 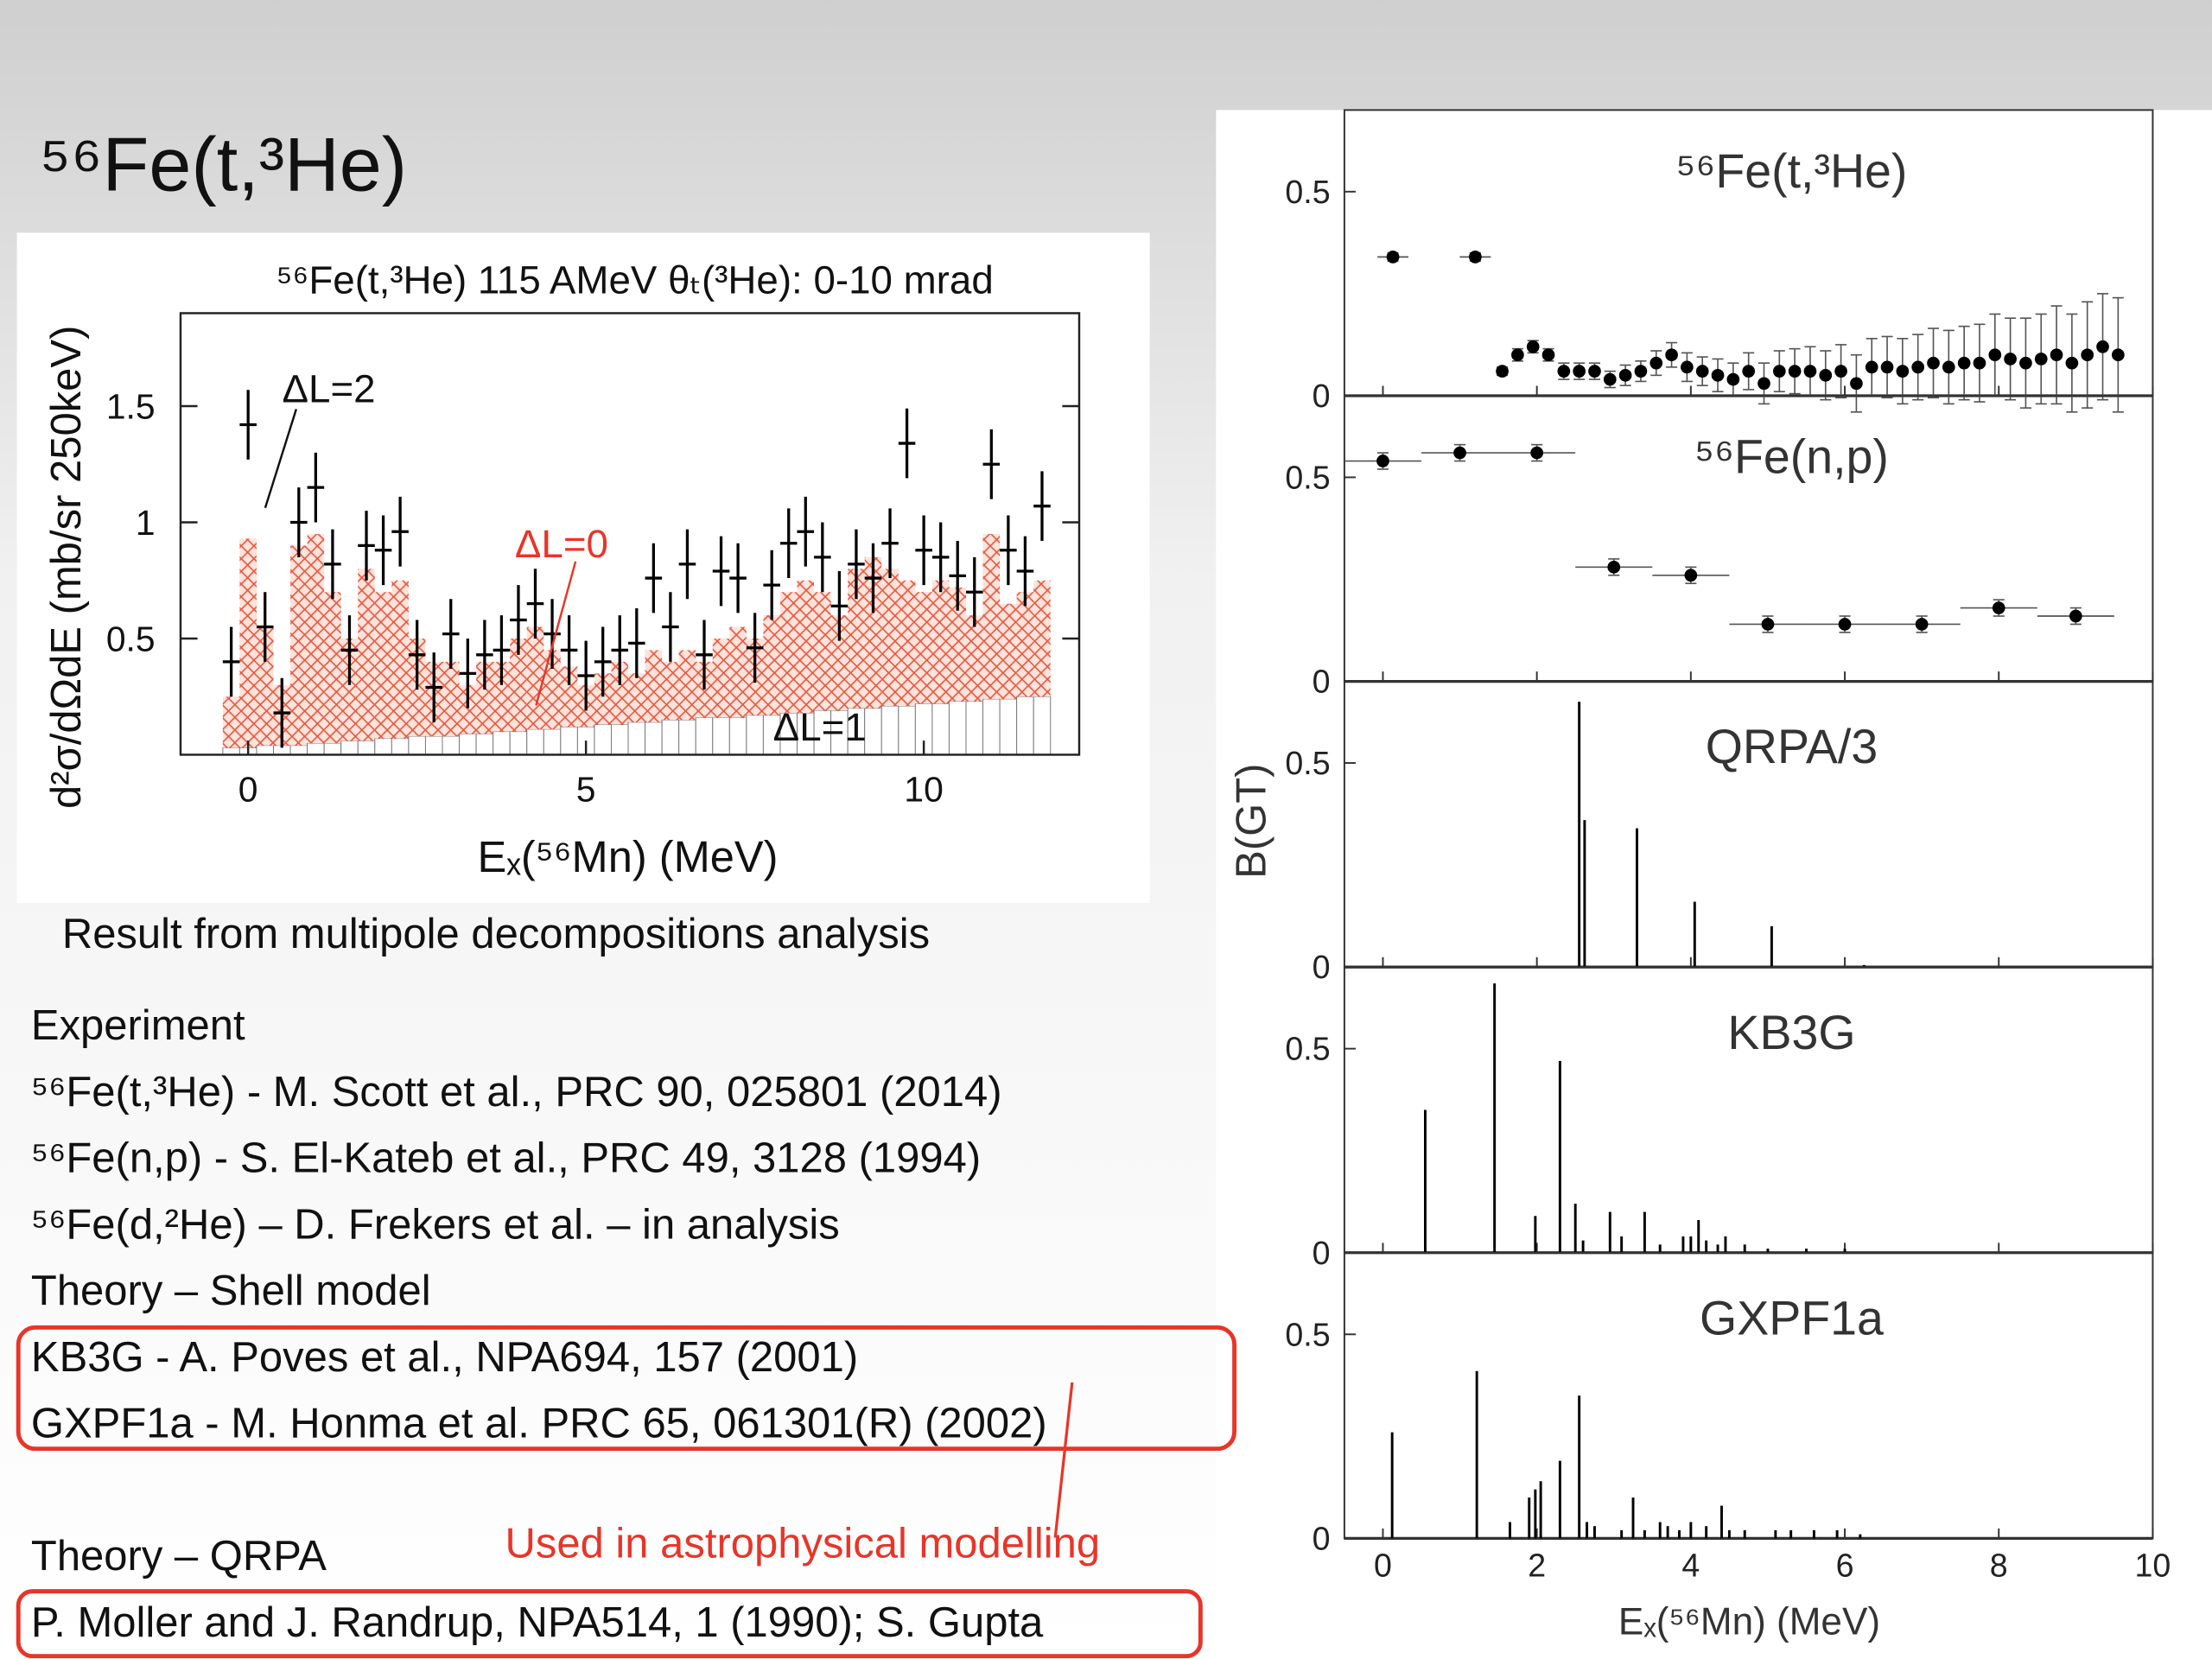 I want to click on panel-label: ⁵⁶Fe(n,p), so click(x=1792, y=457).